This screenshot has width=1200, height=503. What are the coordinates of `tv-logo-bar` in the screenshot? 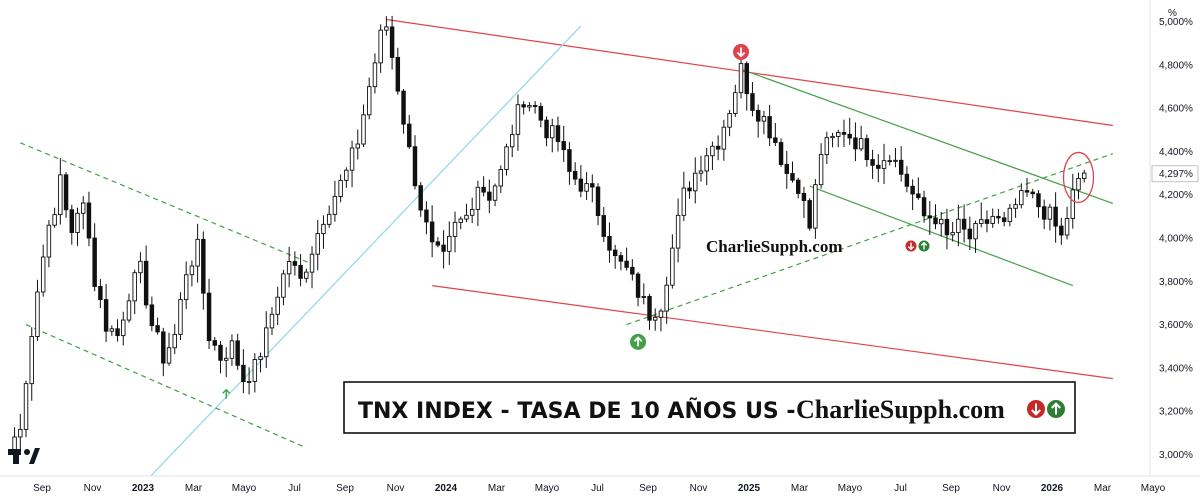 It's located at (14, 452).